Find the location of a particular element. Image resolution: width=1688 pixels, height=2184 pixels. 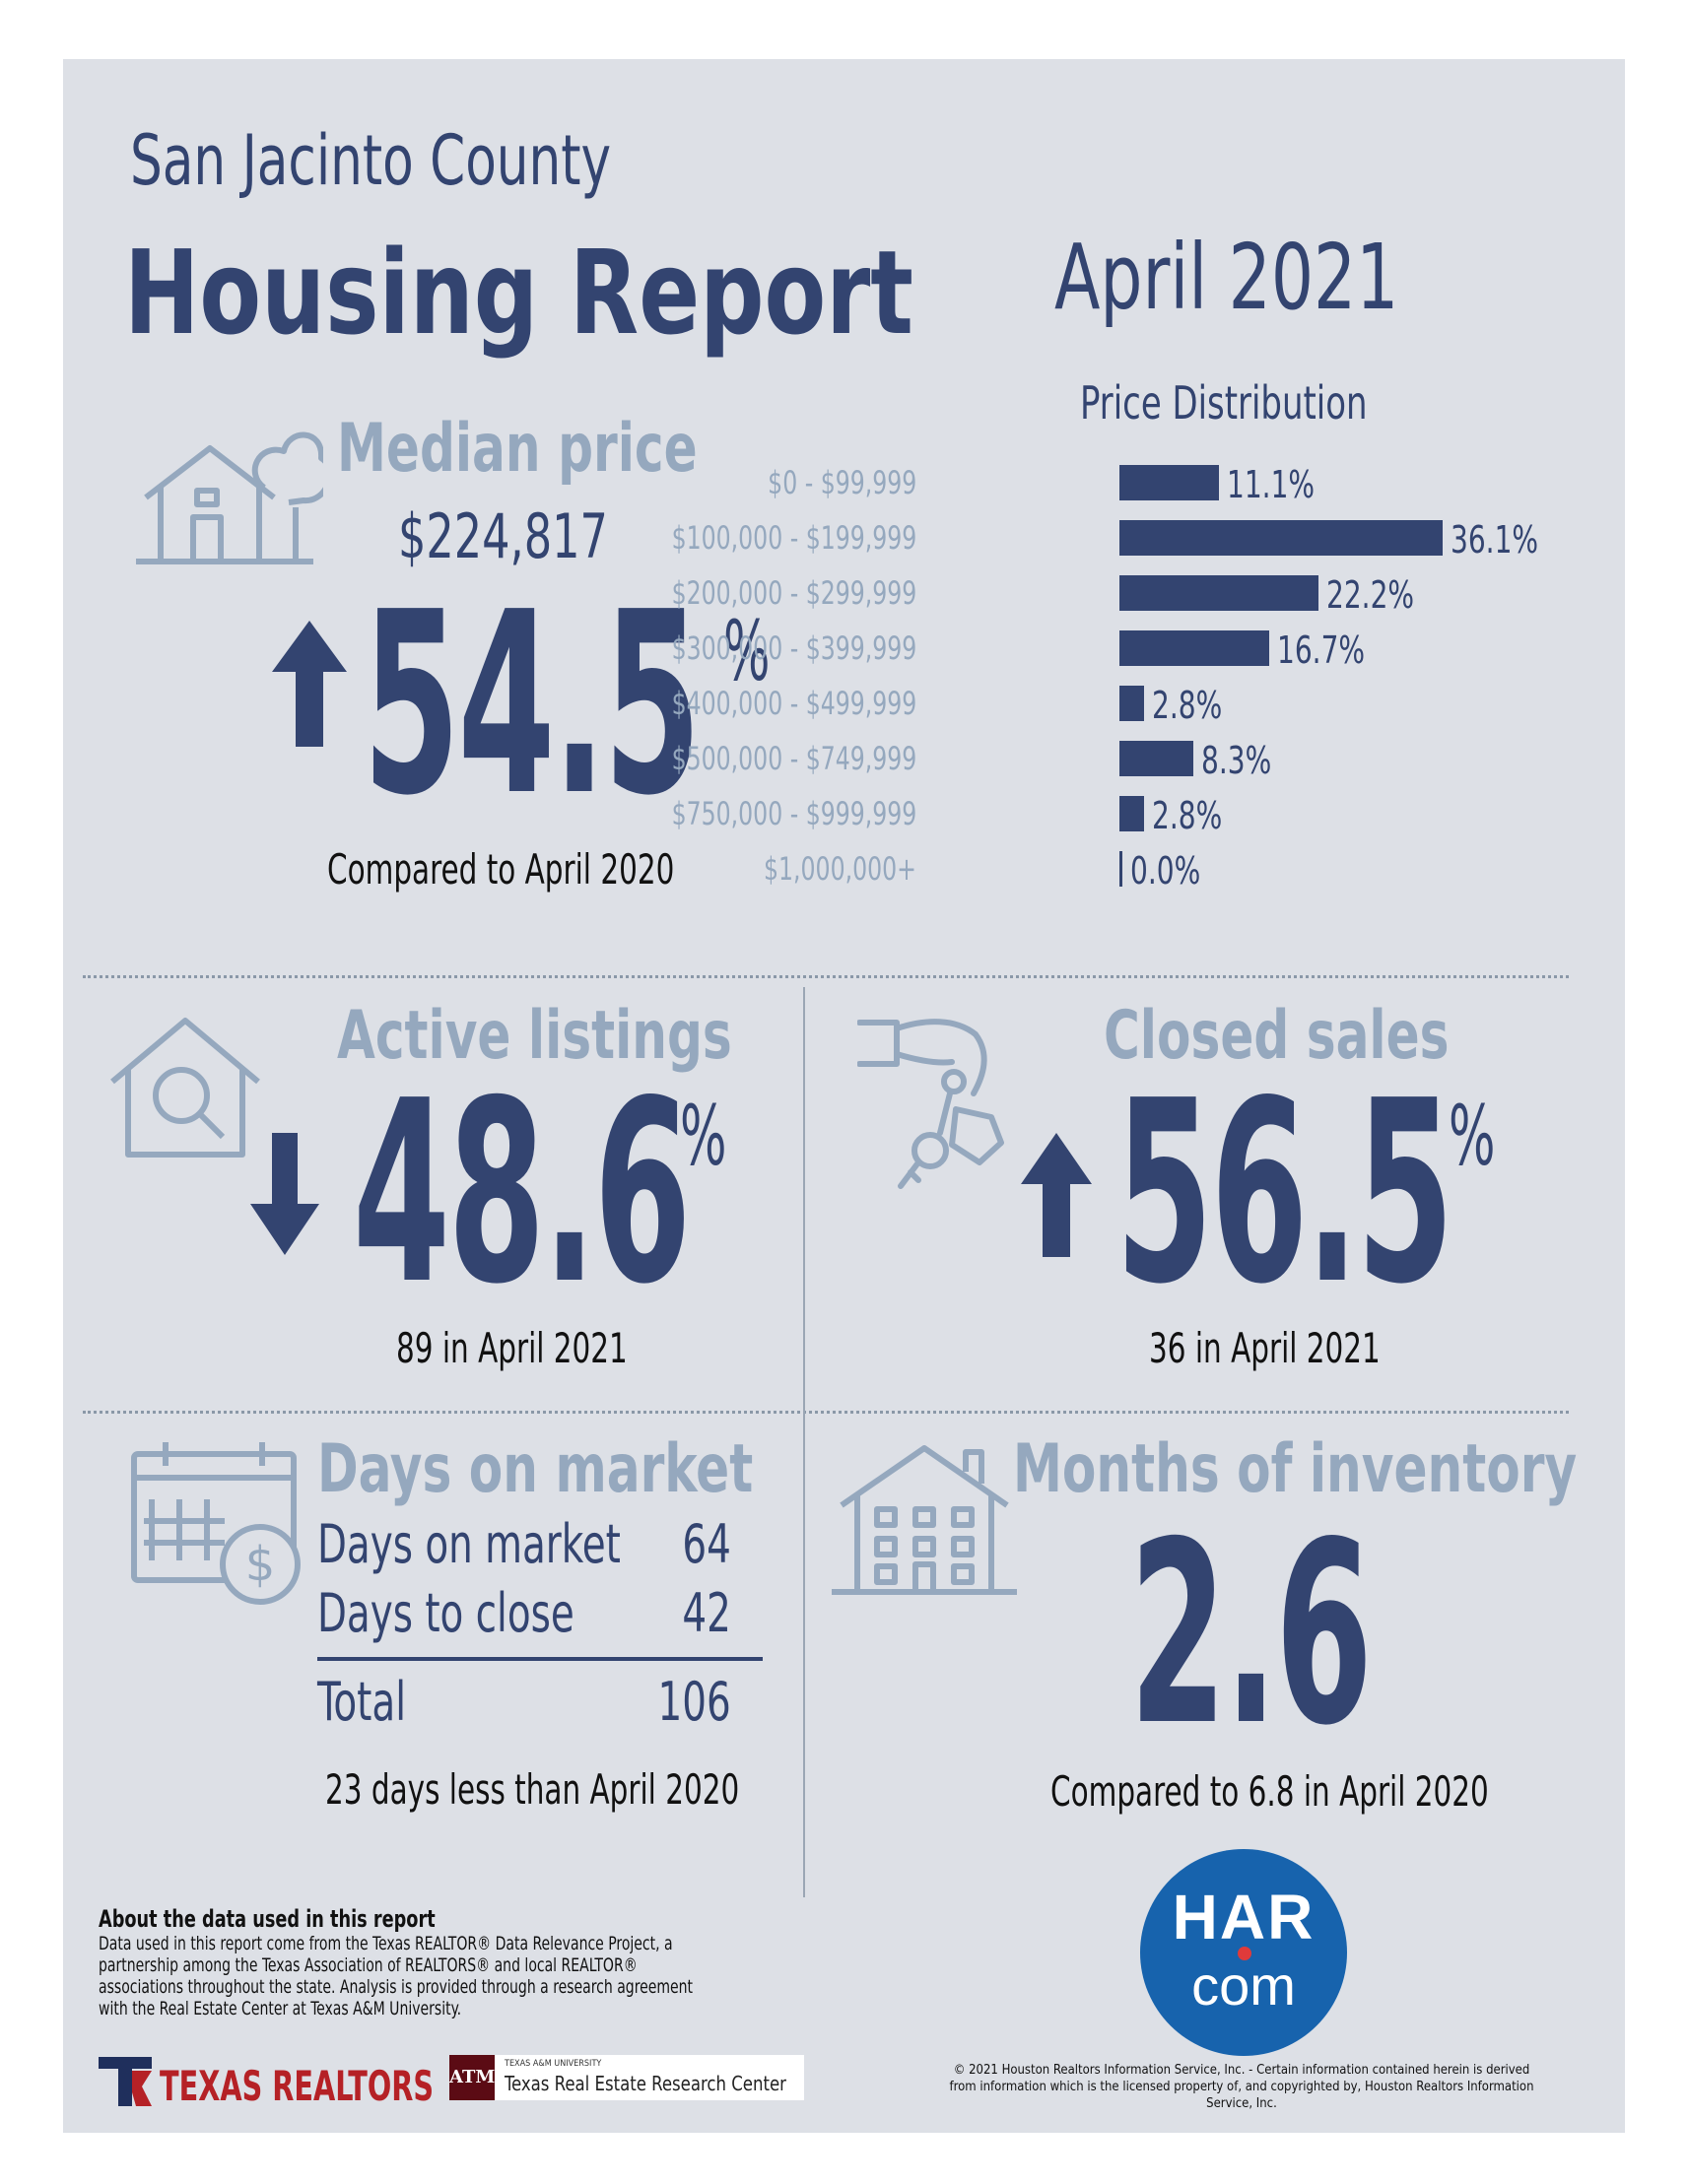

days-on-market-heading: Days on market is located at coordinates (535, 1469).